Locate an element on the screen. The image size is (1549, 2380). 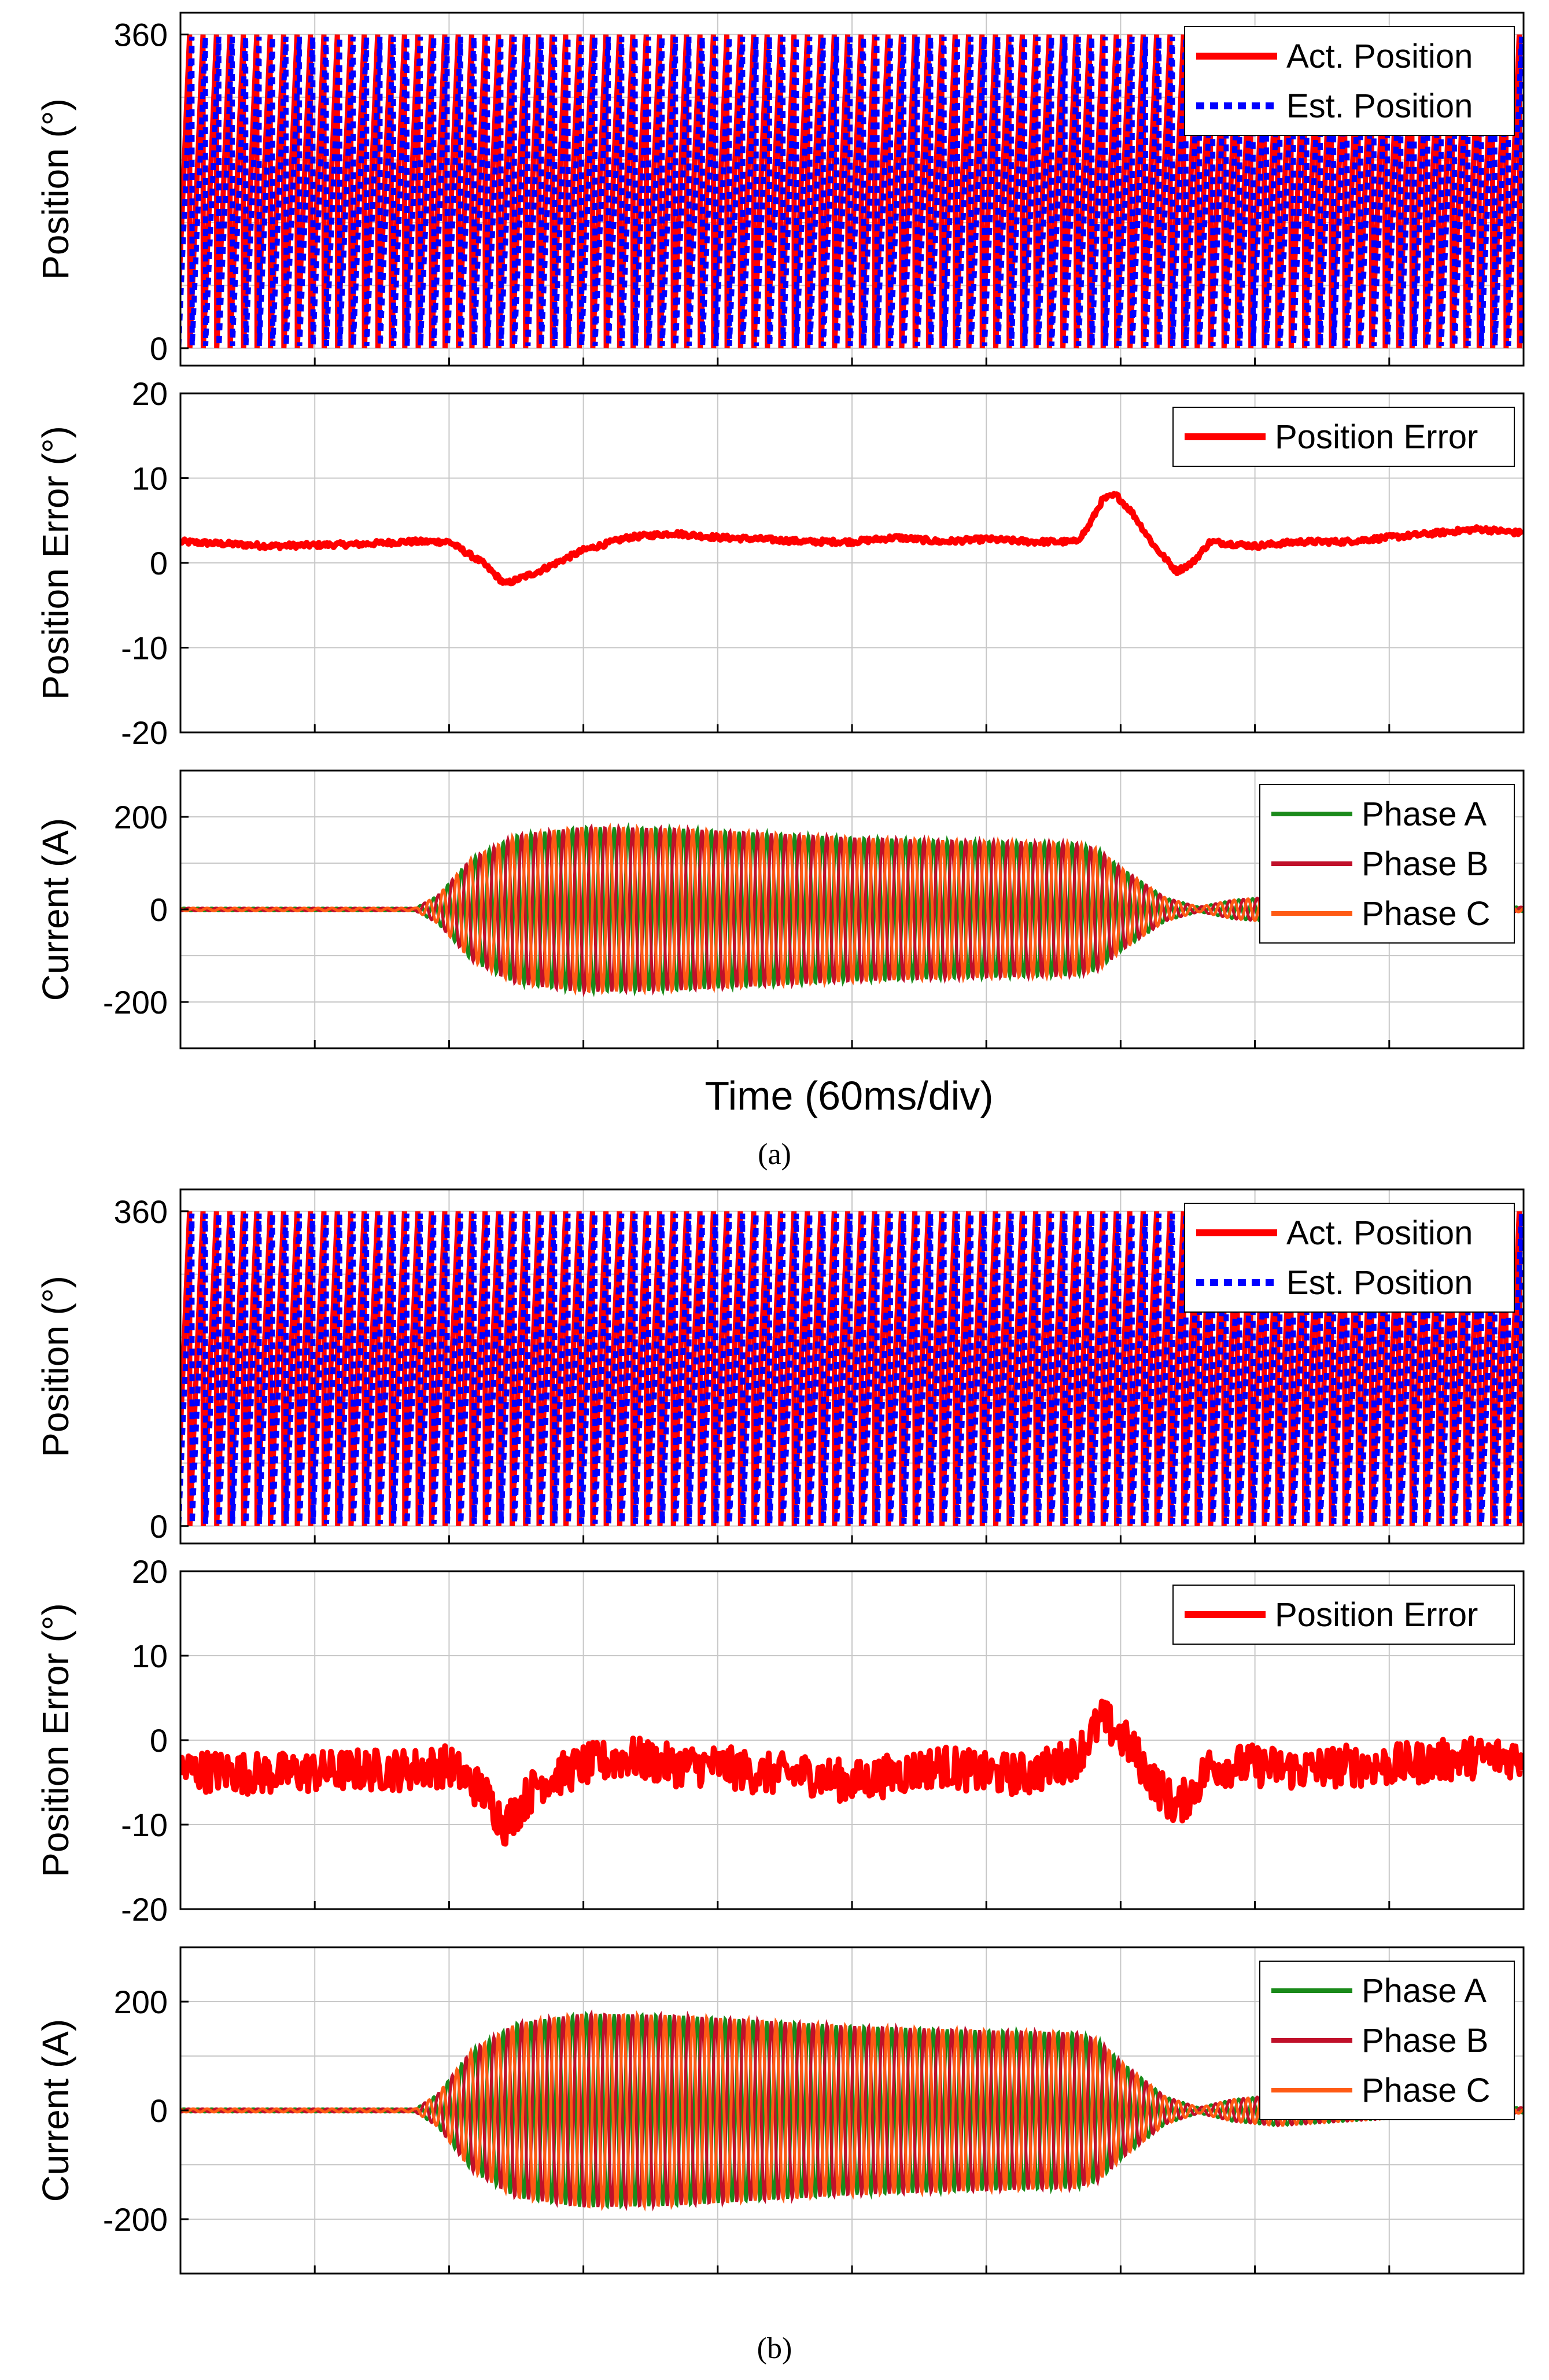
caption-b: (b) is located at coordinates (774, 2348).